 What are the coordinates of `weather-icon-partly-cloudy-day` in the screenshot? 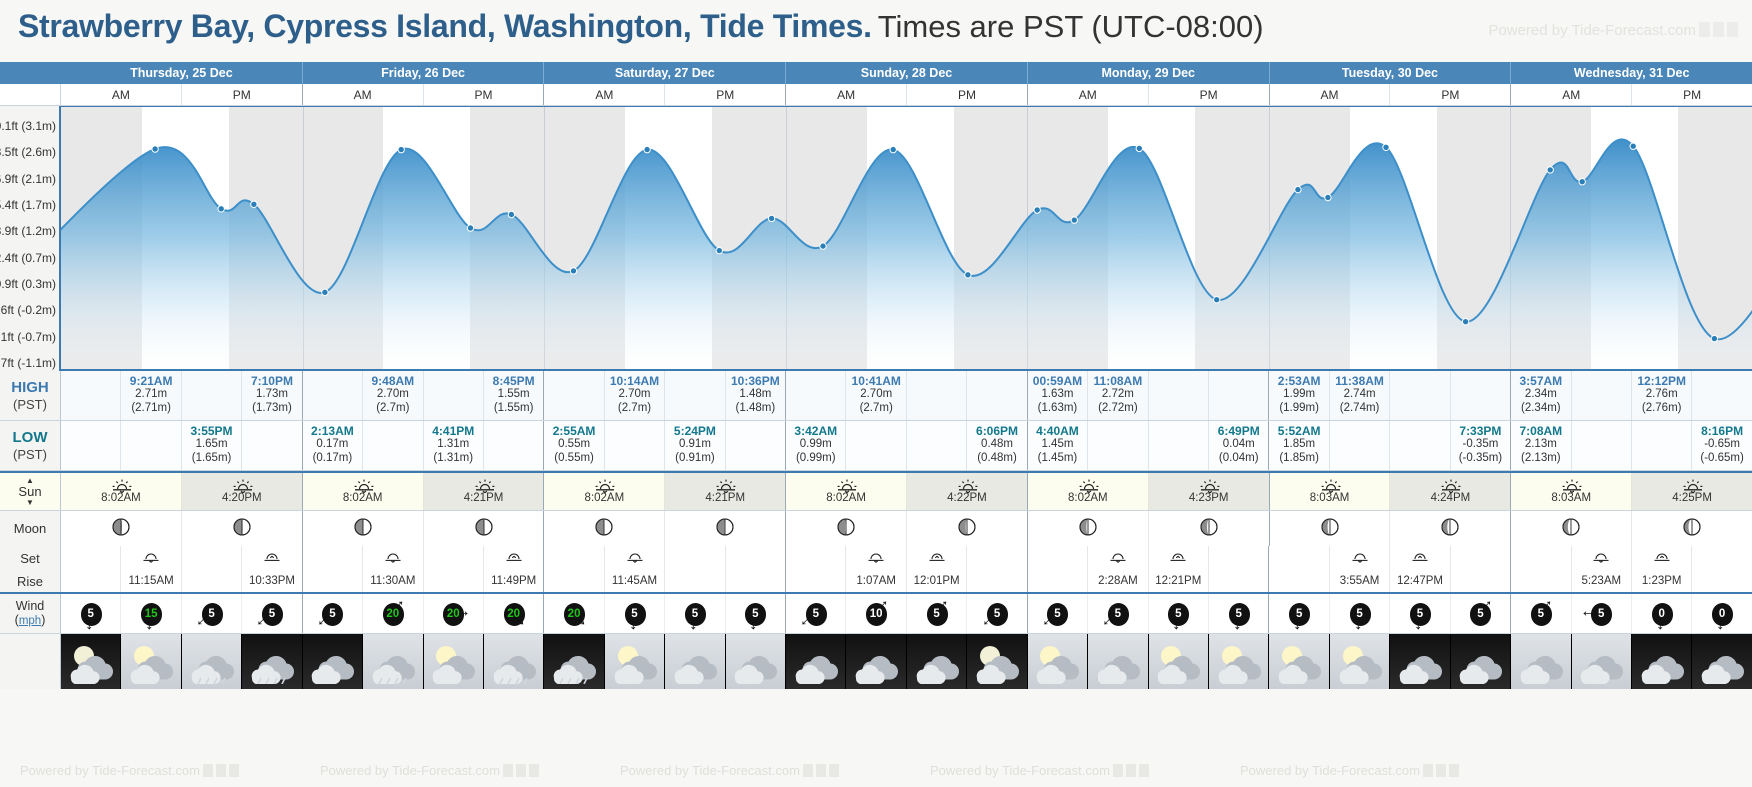 It's located at (454, 664).